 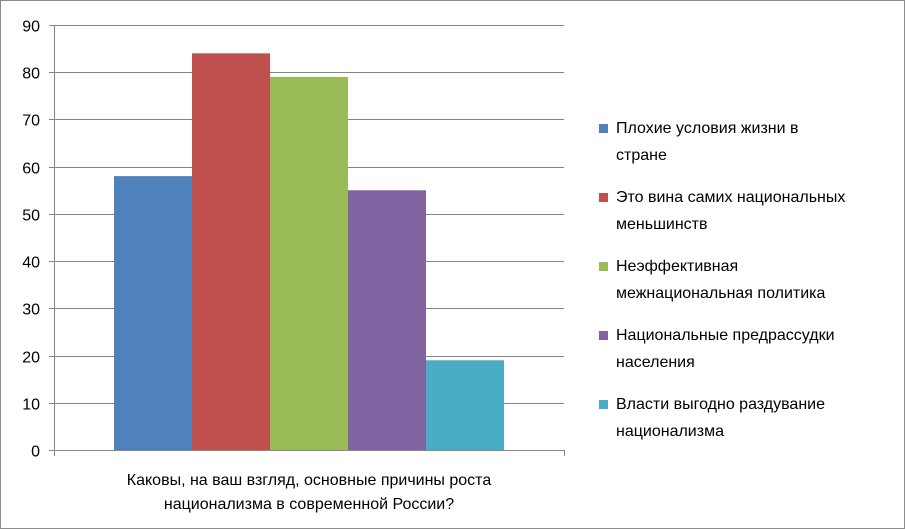 What do you see at coordinates (31, 310) in the screenshot?
I see `y-tick-label: 30` at bounding box center [31, 310].